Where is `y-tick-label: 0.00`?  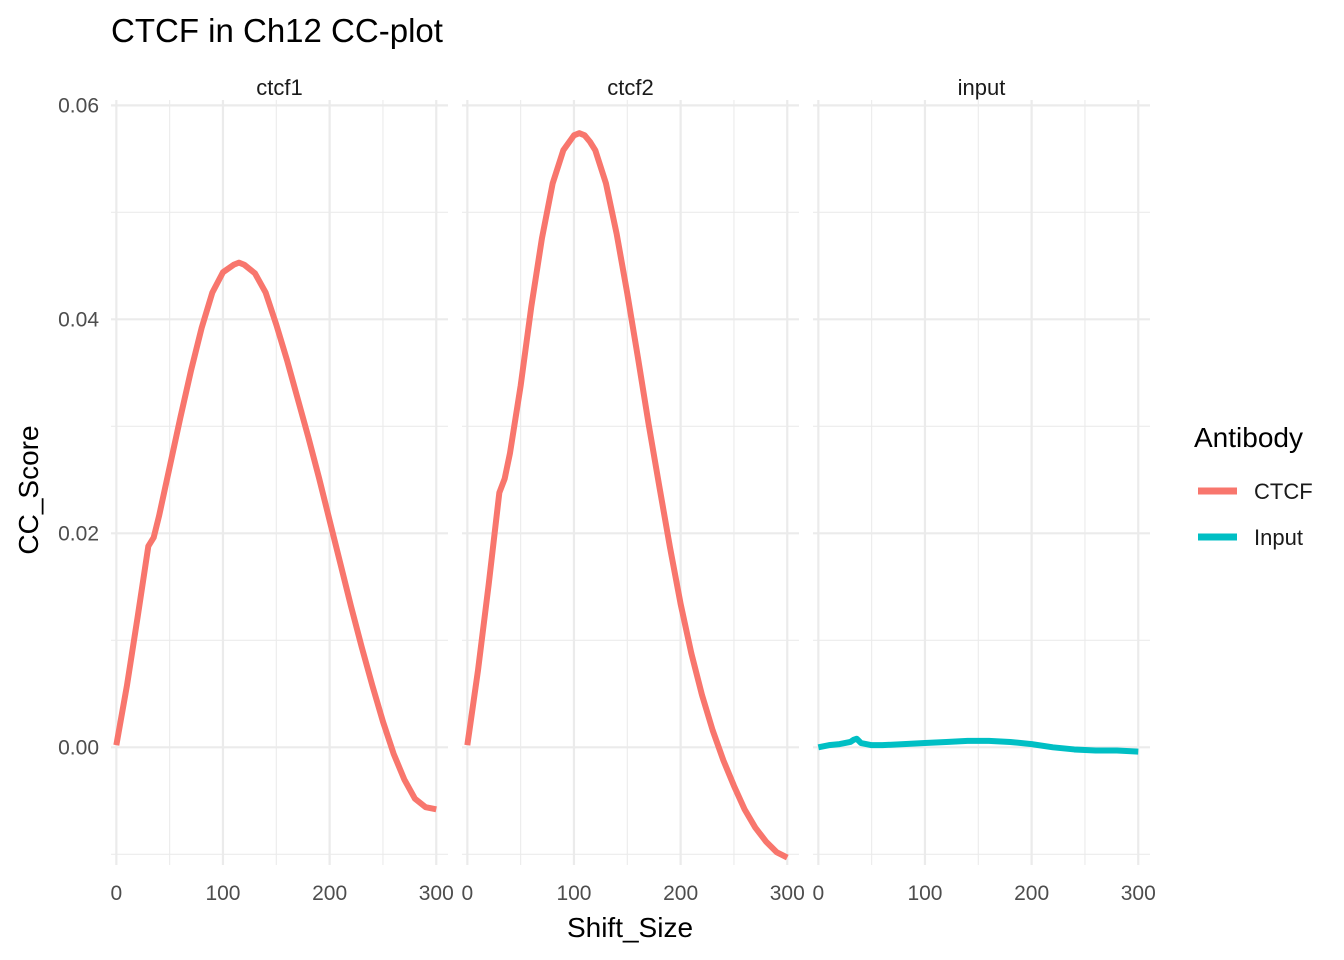 y-tick-label: 0.00 is located at coordinates (78, 747).